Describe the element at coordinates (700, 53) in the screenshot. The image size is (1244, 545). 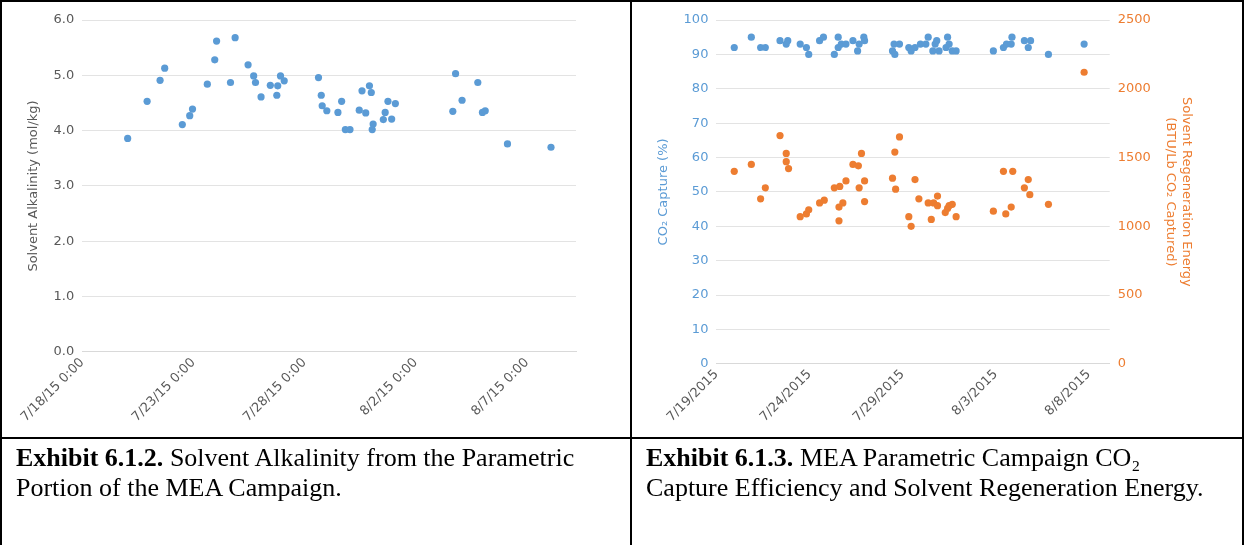
I see `y-tick-label: 90` at that location.